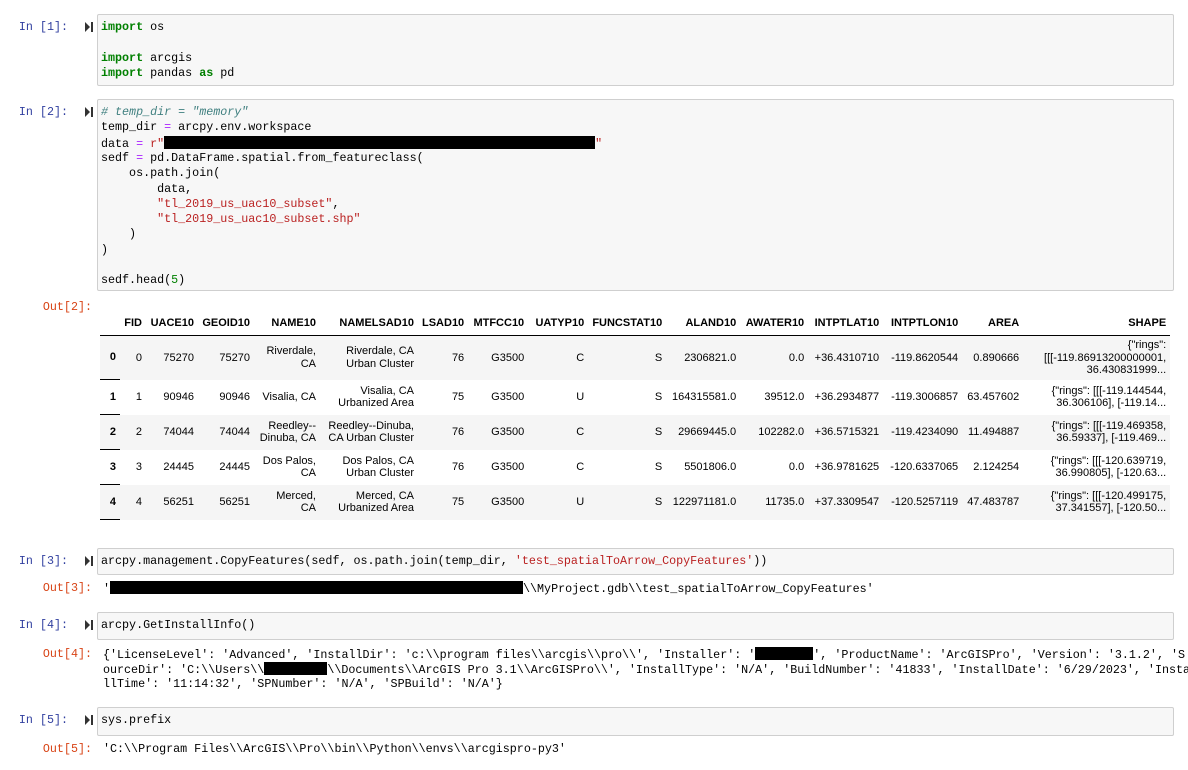 This screenshot has height=770, width=1188. Describe the element at coordinates (226, 324) in the screenshot. I see `column-header: GEOID10` at that location.